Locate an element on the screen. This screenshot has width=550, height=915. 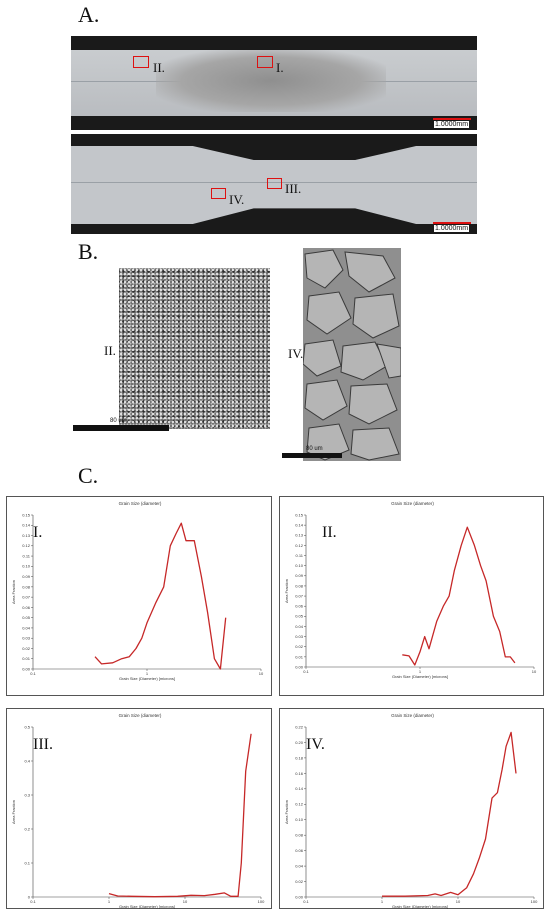
label-a: A. is located at coordinates (89, 14).